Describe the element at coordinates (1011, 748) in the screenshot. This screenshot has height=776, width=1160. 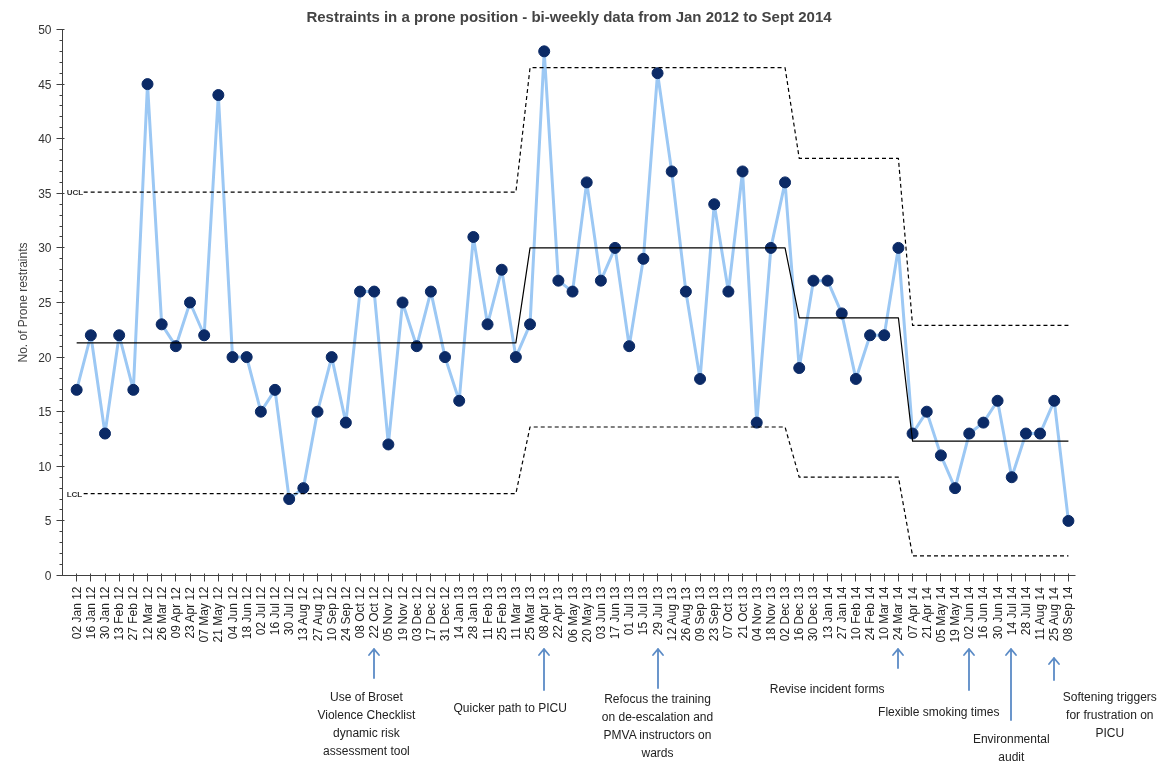
I see `text: Environmental audit` at that location.